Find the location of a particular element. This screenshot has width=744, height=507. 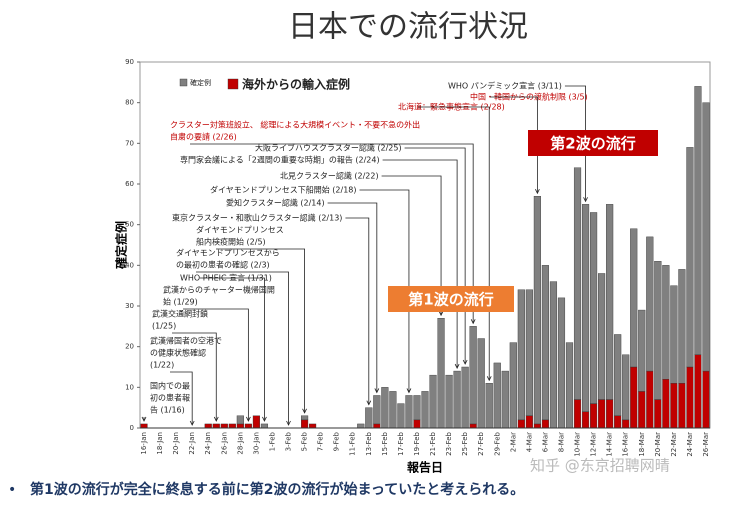

annotation: 始 (1/29) is located at coordinates (180, 302).